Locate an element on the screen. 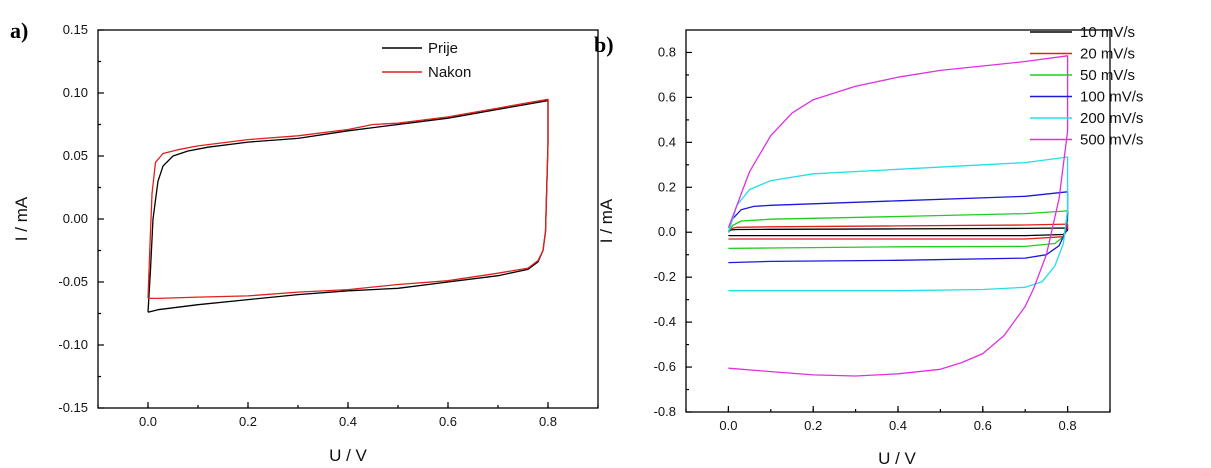 This screenshot has width=1211, height=468. legend-a: Prije Nakon is located at coordinates (426, 60).